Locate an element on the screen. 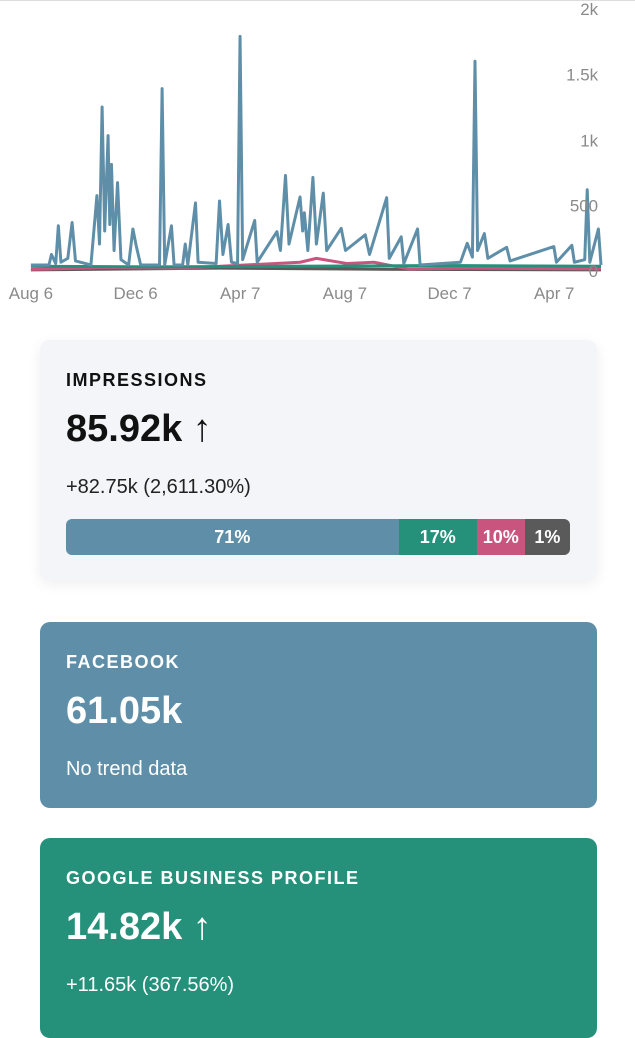 The width and height of the screenshot is (635, 1038). google-change: +11.65k (367.56%) is located at coordinates (150, 985).